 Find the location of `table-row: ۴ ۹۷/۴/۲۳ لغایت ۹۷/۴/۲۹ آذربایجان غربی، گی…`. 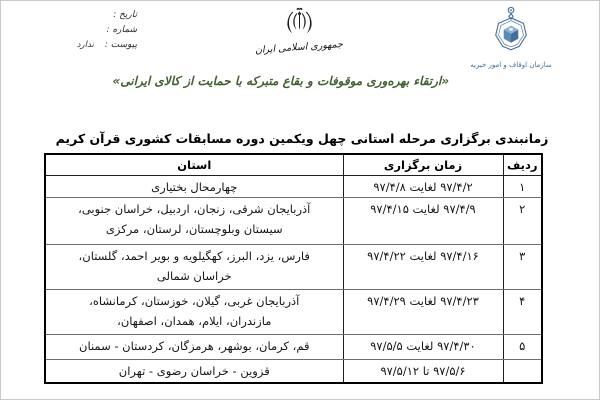

table-row: ۴ ۹۷/۴/۲۳ لغایت ۹۷/۴/۲۹ آذربایجان غربی، گی… is located at coordinates (293, 312).